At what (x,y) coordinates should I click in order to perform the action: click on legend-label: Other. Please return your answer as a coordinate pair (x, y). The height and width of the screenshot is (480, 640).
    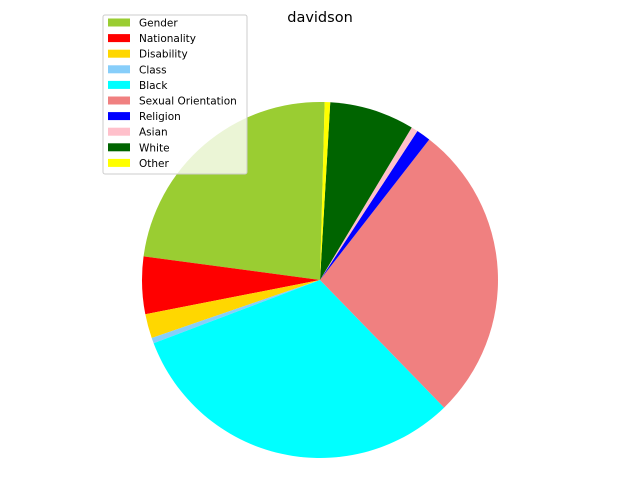
    Looking at the image, I should click on (154, 164).